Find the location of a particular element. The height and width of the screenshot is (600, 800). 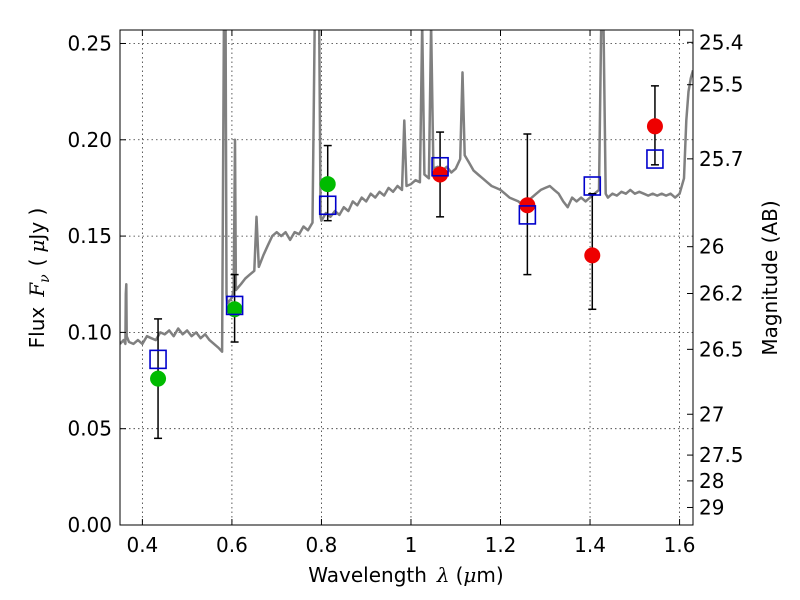

x-tick-label: 0.6 is located at coordinates (232, 545).